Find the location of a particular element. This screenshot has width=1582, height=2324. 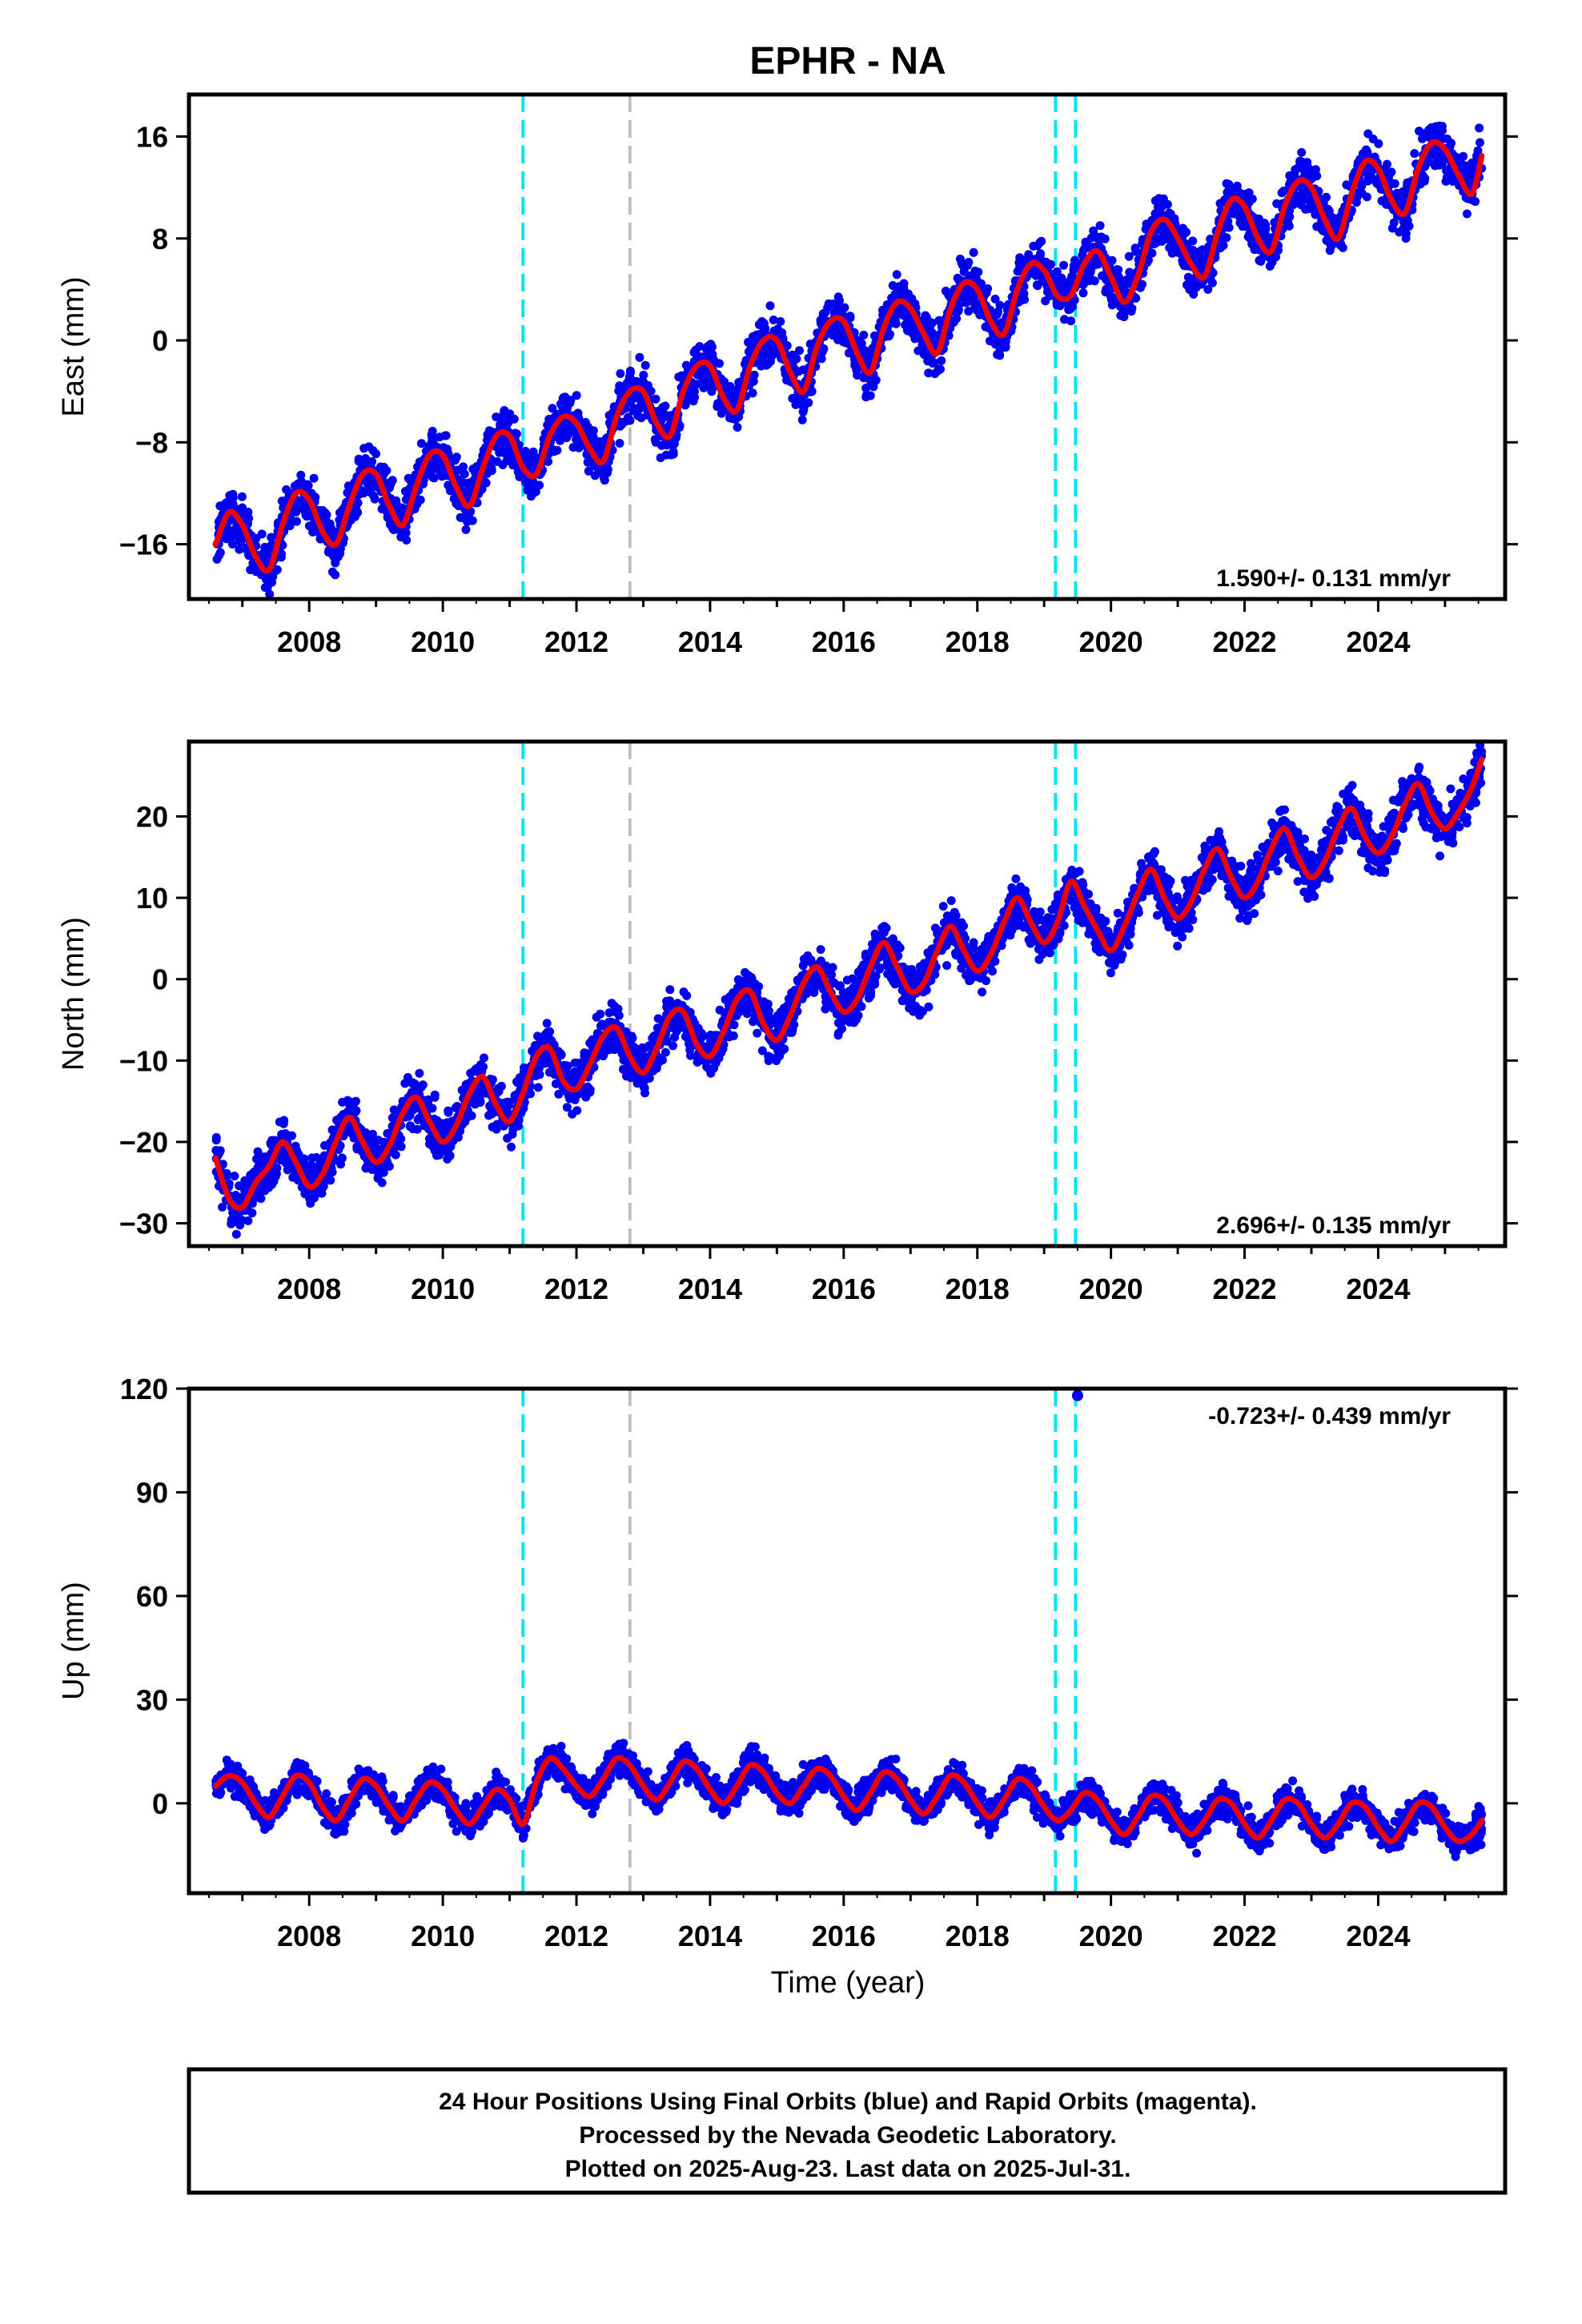

east-rate-label: 1.590+/- 0.131 mm/yr is located at coordinates (1333, 578).